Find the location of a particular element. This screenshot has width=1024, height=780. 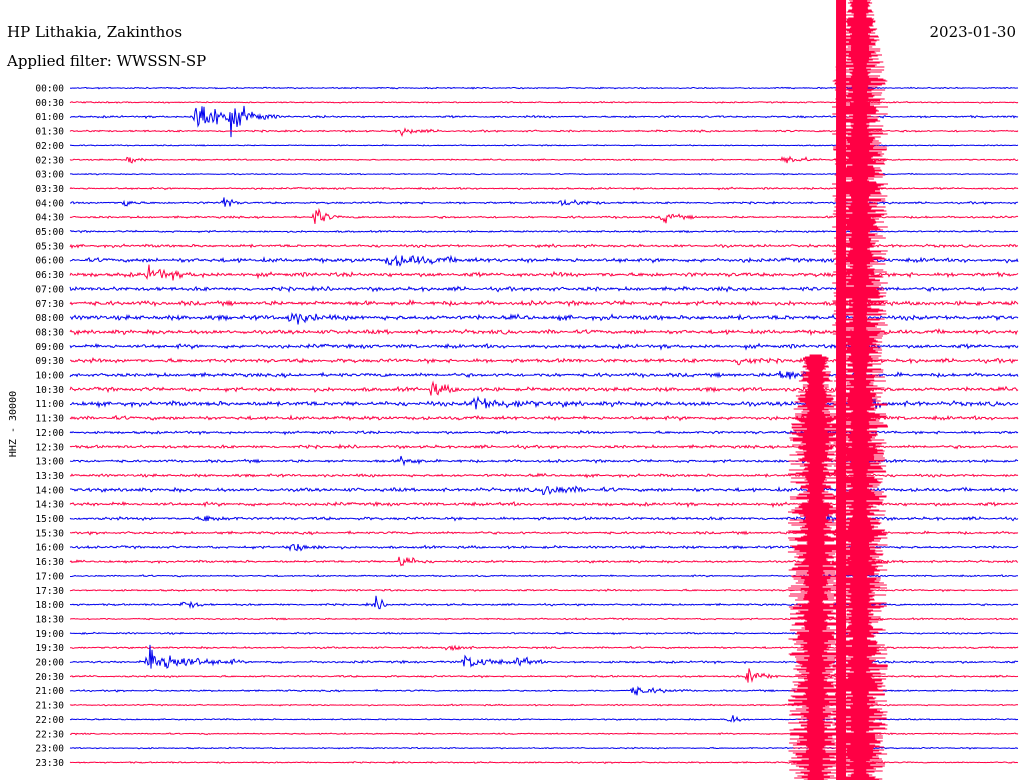

row-label: 20:30 is located at coordinates (49, 677).